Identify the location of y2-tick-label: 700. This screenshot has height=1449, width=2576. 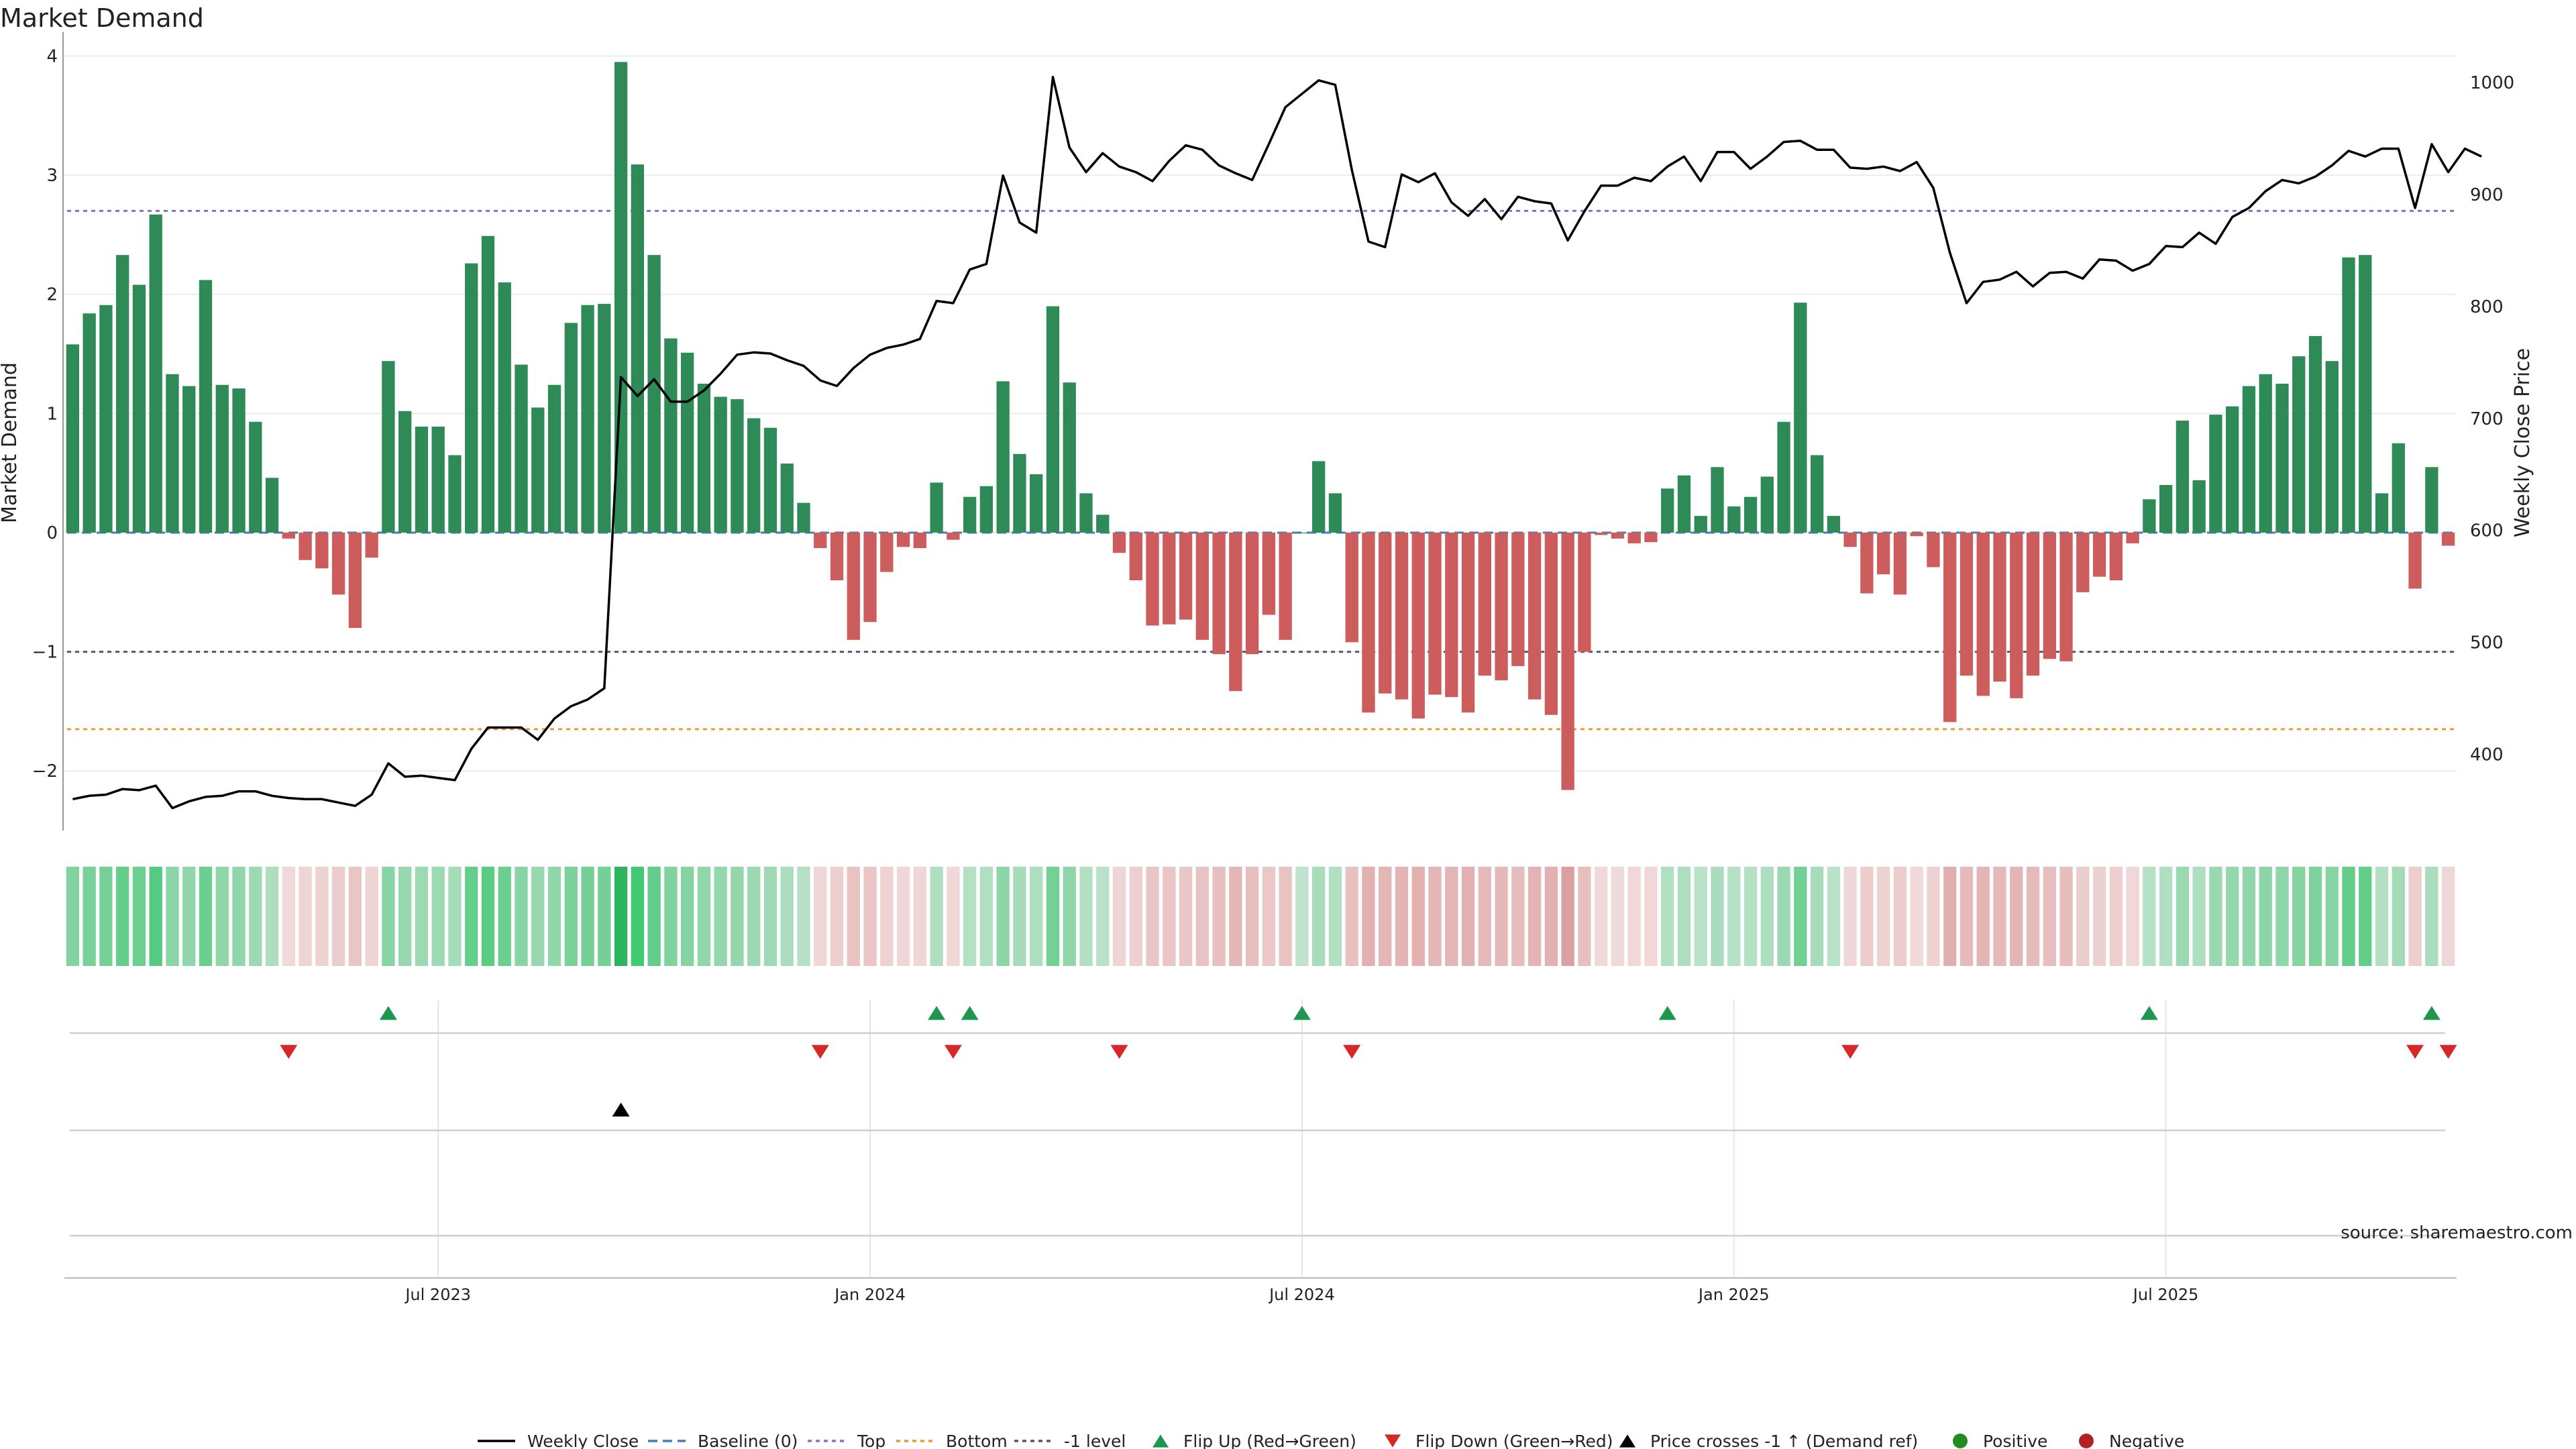
(2487, 419).